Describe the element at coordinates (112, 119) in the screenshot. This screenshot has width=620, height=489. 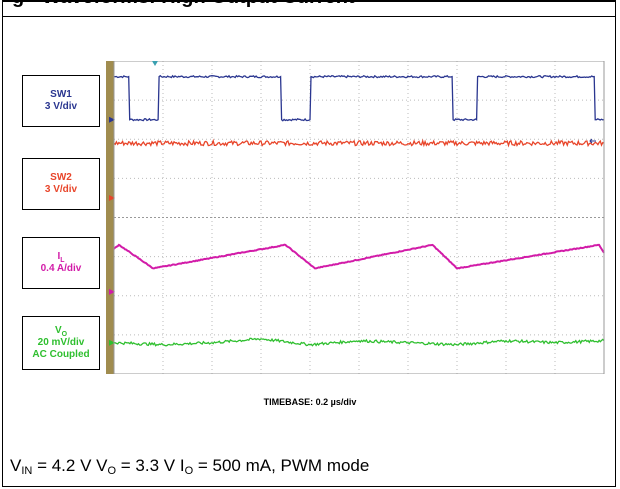
I see `marker-sw1` at that location.